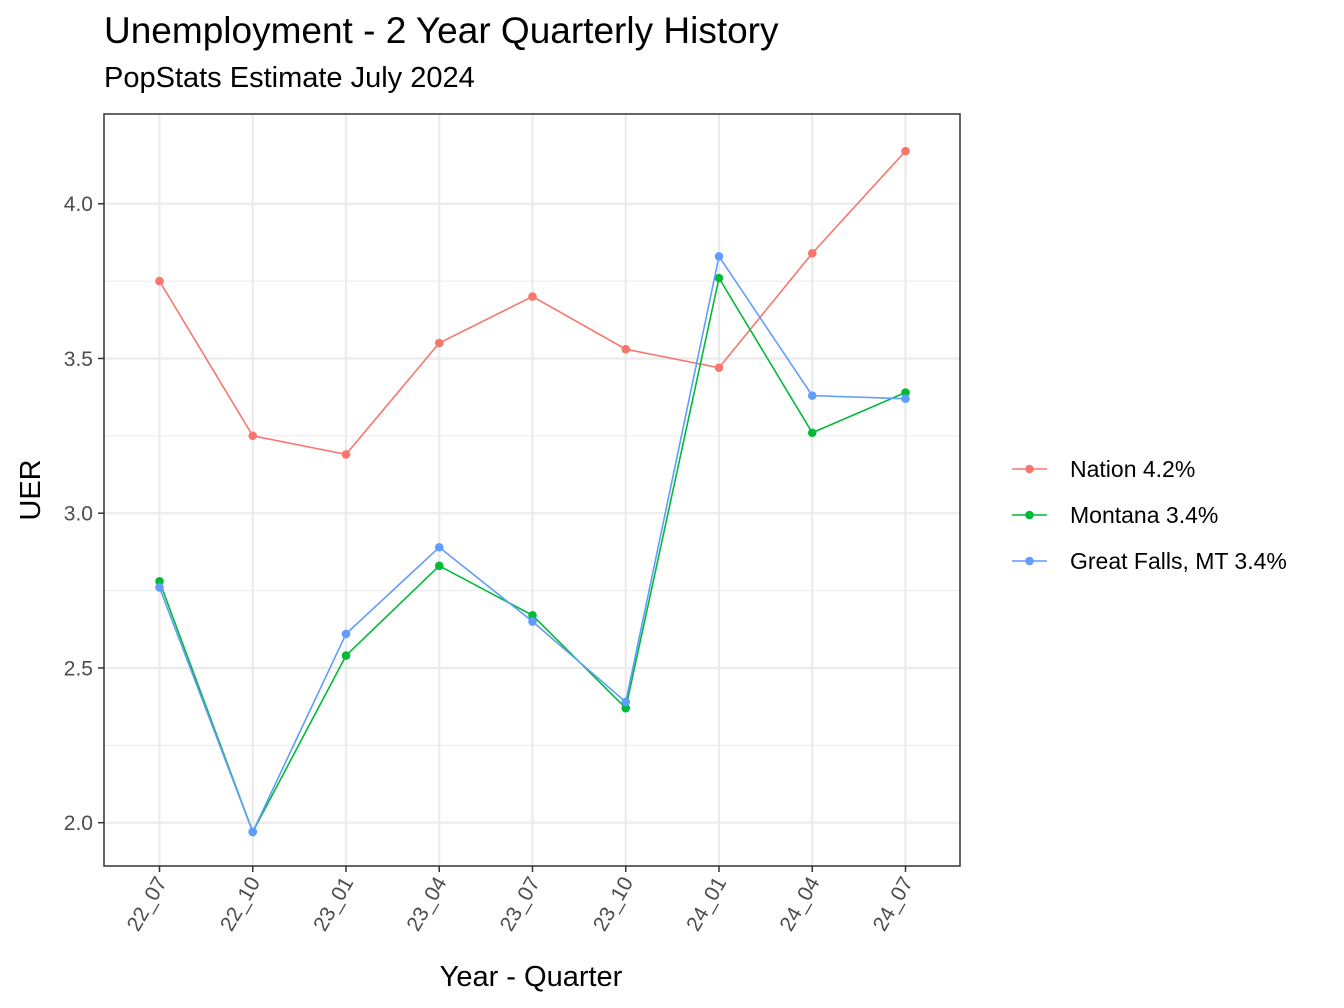  I want to click on x-tick-label: 23_07, so click(520, 904).